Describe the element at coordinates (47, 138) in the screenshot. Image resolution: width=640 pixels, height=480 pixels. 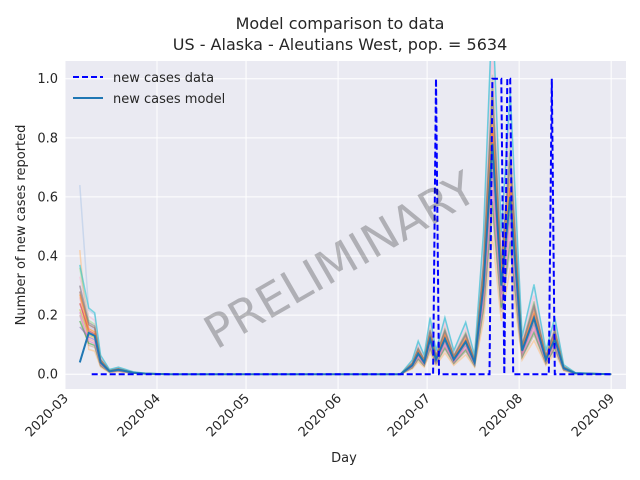
I see `y-tick-label: 0.8` at that location.